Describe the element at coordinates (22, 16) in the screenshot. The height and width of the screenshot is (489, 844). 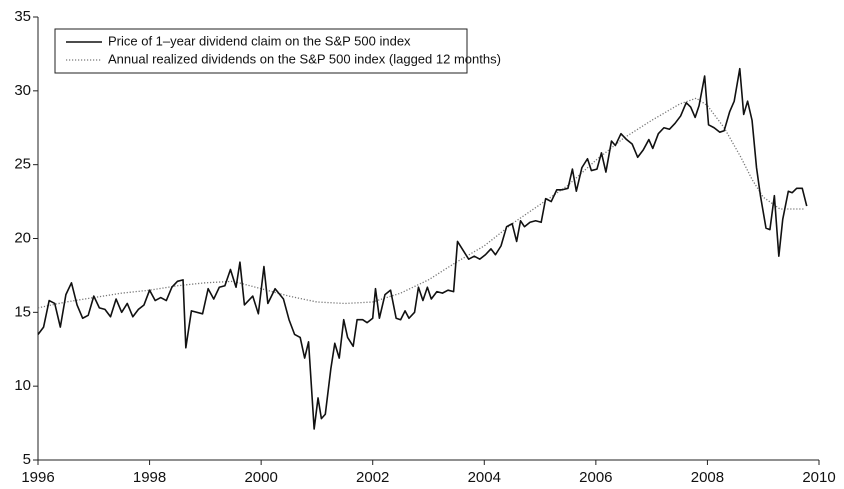
I see `y-tick-label: 35` at that location.